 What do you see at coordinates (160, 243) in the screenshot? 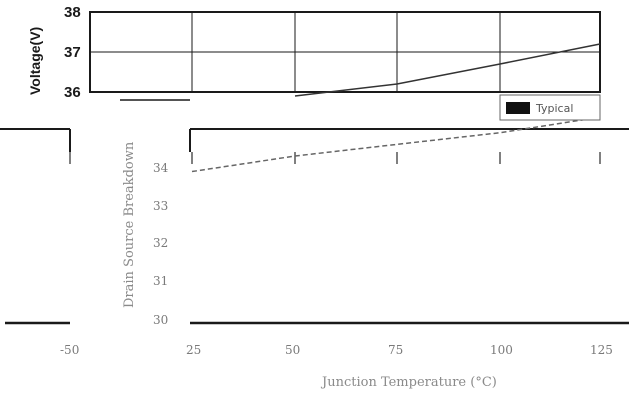
I see `y-tick-bottom-2: 32` at bounding box center [160, 243].